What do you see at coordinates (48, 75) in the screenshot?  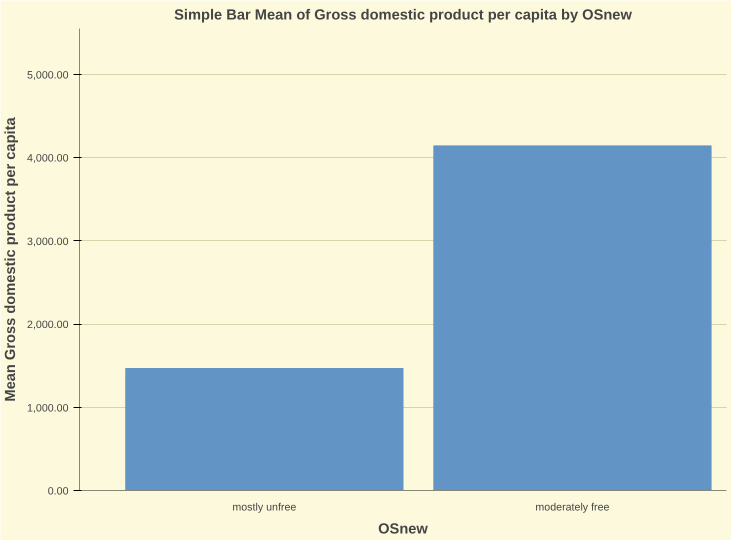 I see `y-tick-label: 5,000.00` at bounding box center [48, 75].